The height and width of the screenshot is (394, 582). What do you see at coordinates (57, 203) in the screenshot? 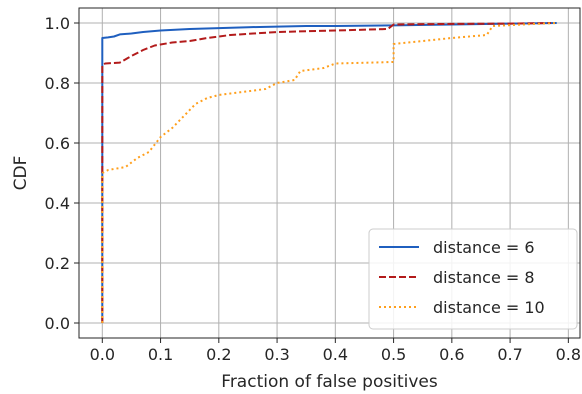
I see `y-tick-label: 0.4` at bounding box center [57, 203].